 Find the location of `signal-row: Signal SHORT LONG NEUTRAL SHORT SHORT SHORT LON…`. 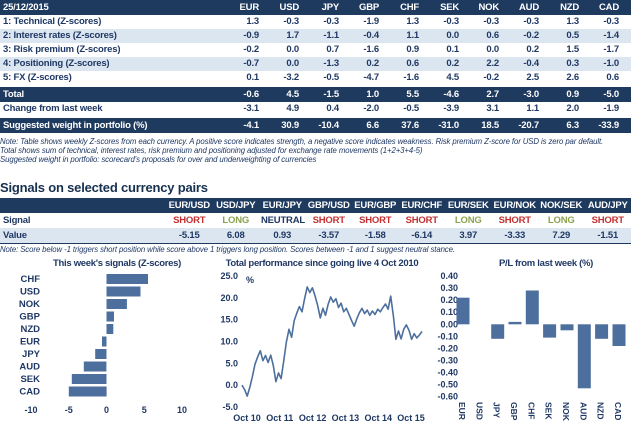

signal-row: Signal SHORT LONG NEUTRAL SHORT SHORT SHORT LON… is located at coordinates (315, 220).